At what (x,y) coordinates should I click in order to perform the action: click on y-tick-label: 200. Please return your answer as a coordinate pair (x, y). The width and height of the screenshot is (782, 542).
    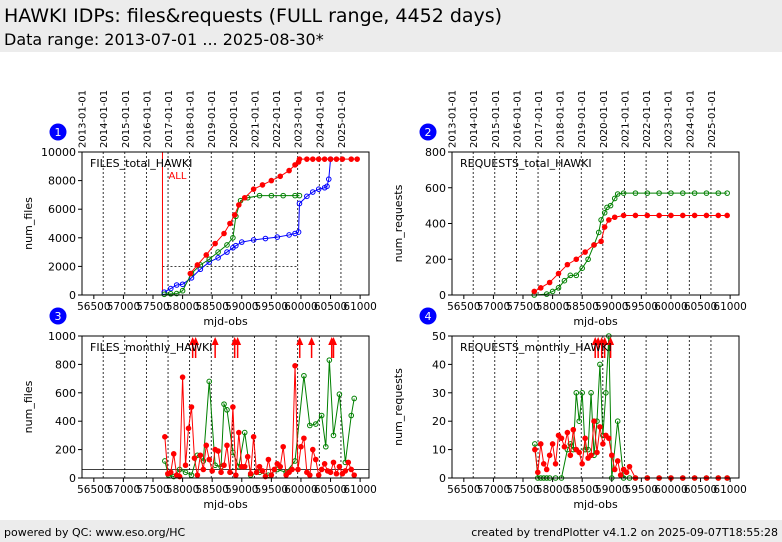
    Looking at the image, I should click on (65, 450).